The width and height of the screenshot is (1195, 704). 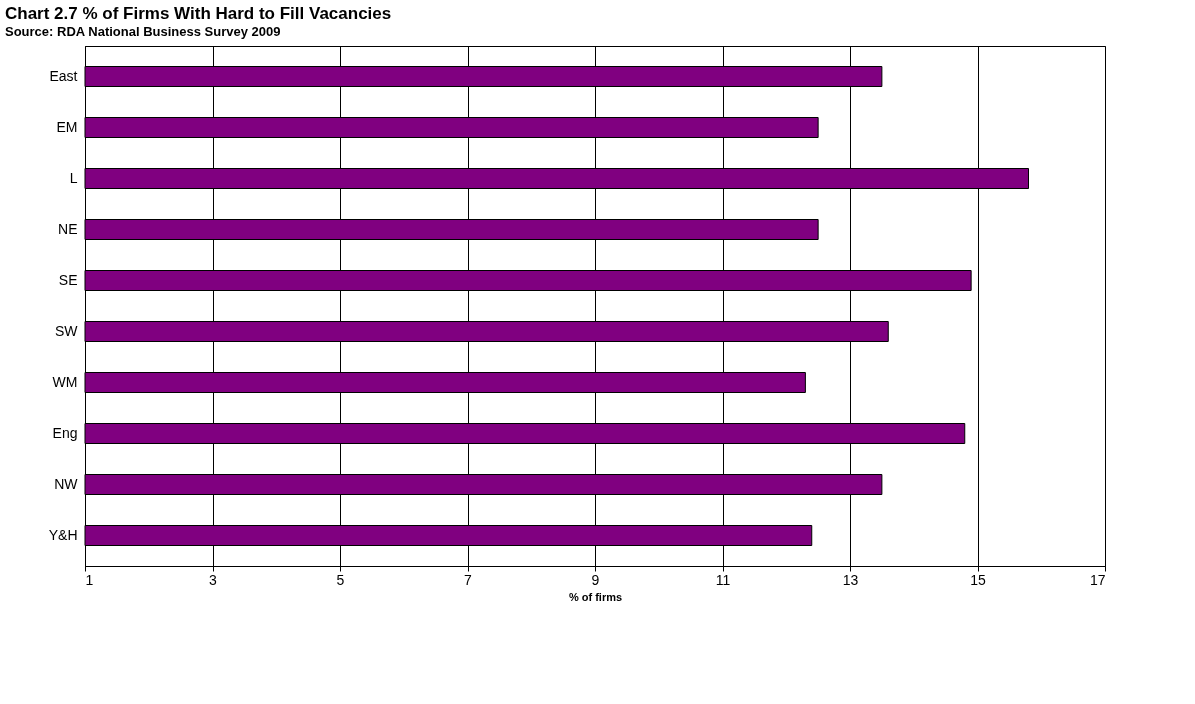 What do you see at coordinates (73, 178) in the screenshot?
I see `y-tick-label: L` at bounding box center [73, 178].